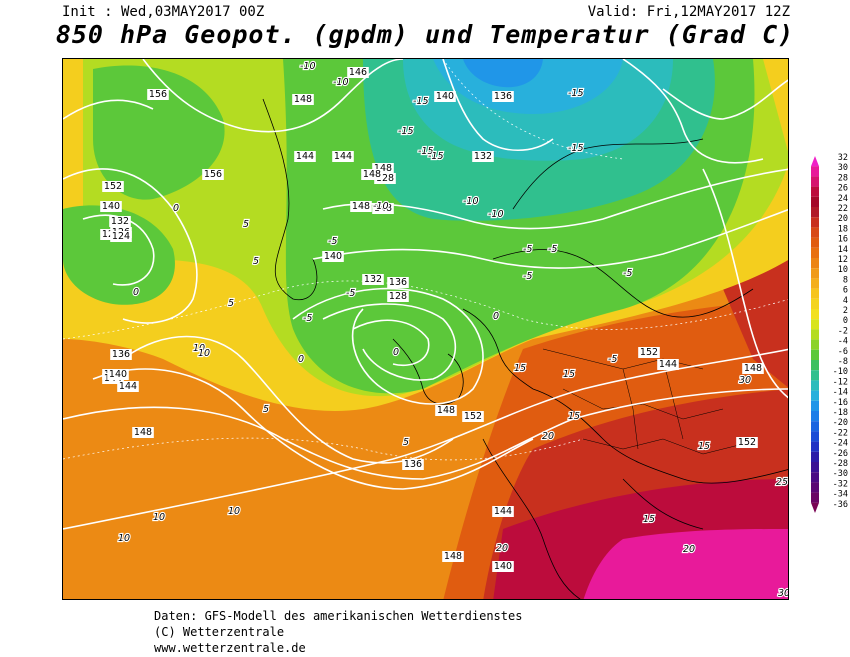  What do you see at coordinates (840, 484) in the screenshot?
I see `legend-label: -32` at bounding box center [840, 484].